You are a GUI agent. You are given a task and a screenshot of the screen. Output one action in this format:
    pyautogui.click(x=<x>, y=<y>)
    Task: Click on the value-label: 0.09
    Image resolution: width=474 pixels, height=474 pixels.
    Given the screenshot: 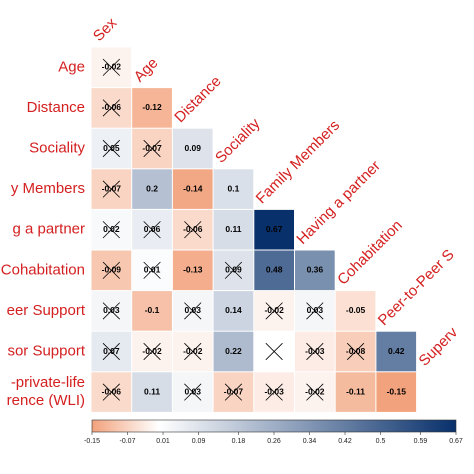 What is the action you would take?
    pyautogui.click(x=192, y=148)
    